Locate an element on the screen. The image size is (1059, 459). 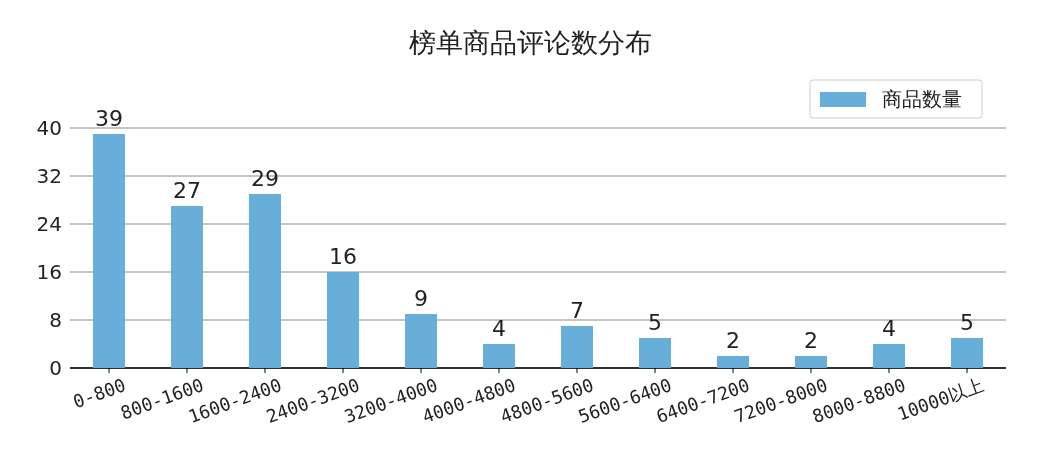
y-tick-label: 0 is located at coordinates (55, 368).